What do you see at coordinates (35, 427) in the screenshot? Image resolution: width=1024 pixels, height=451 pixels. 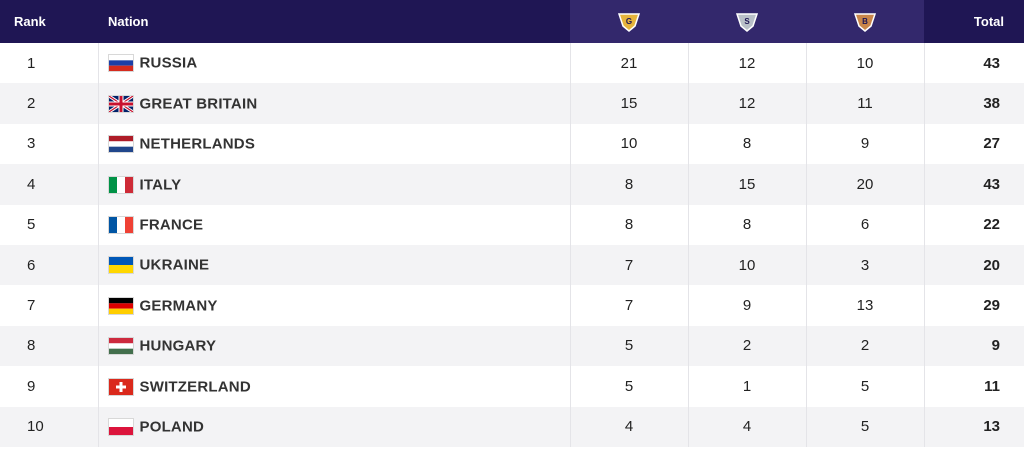 I see `rank-cell: 10` at bounding box center [35, 427].